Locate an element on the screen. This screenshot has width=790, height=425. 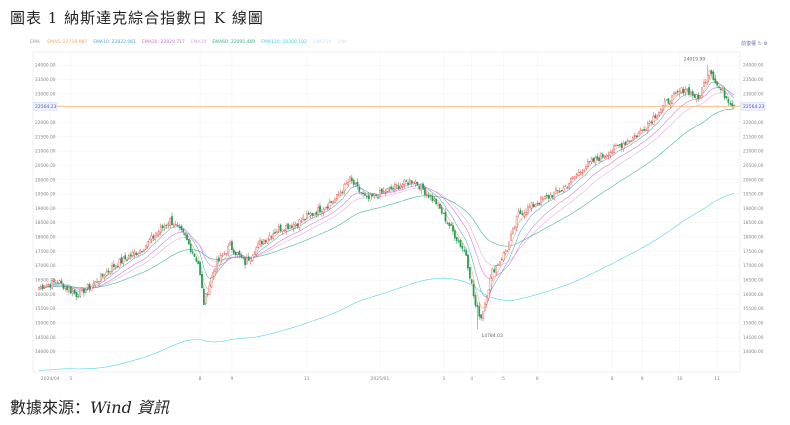
chart-toolbar: 前復權 ↻ ⚙ is located at coordinates (754, 43).